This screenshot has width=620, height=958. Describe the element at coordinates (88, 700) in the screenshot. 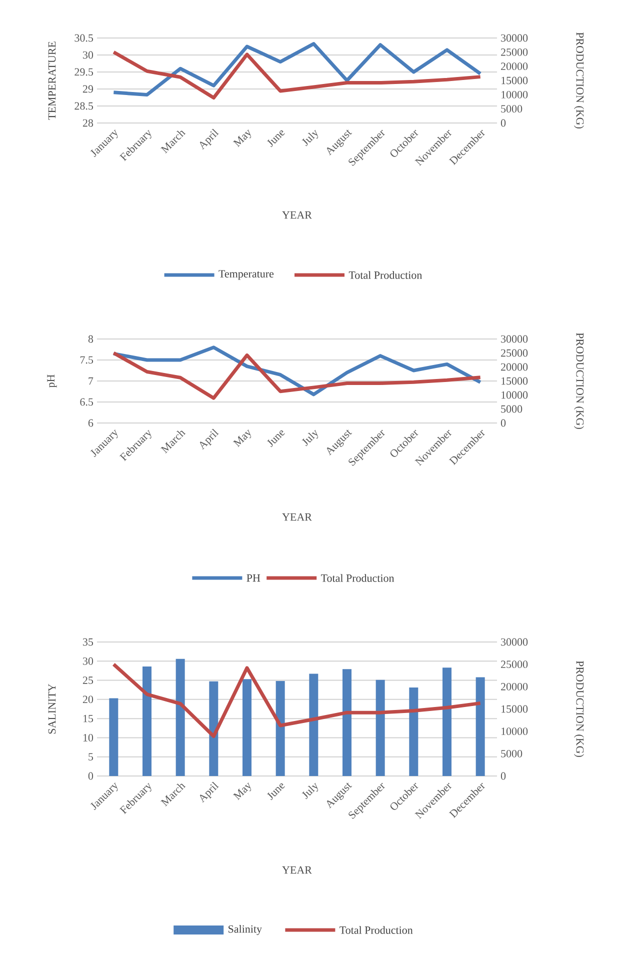

I see `y-tick-label: 20` at that location.